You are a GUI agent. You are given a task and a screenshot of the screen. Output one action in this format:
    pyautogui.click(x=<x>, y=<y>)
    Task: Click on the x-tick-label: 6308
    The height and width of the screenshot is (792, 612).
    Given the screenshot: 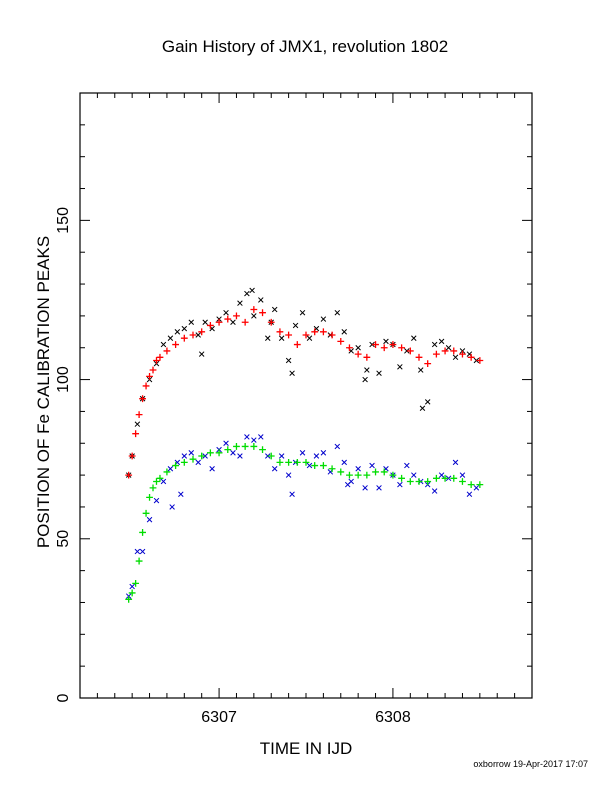 What is the action you would take?
    pyautogui.click(x=393, y=717)
    